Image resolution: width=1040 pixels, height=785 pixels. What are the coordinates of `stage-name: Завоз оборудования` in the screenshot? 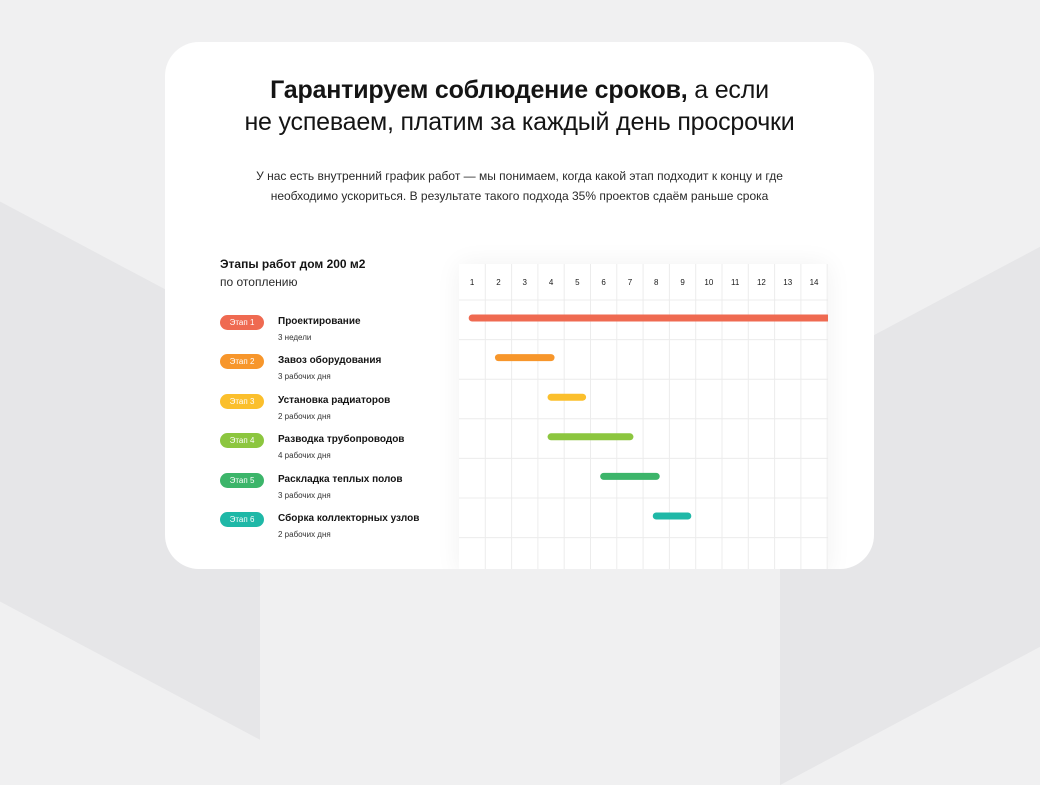 It's located at (330, 360).